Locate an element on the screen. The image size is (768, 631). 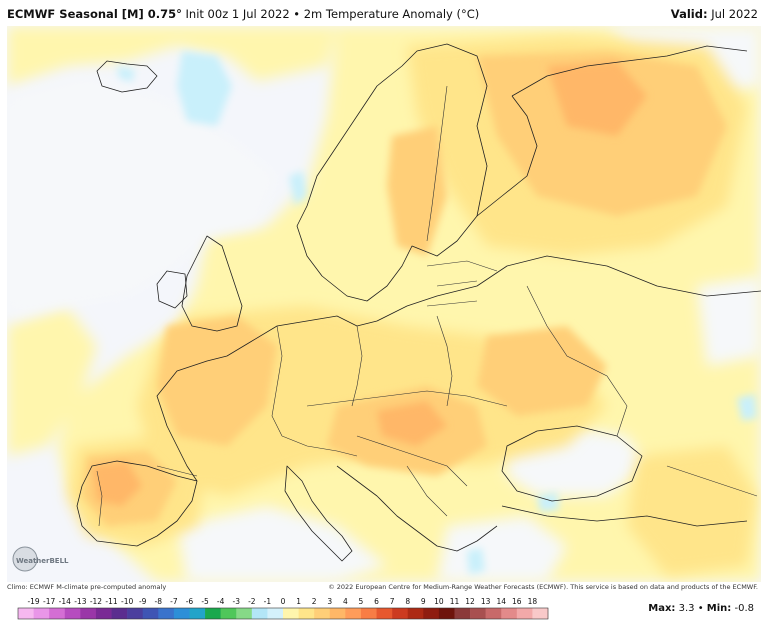
zero-region-mediterranean is located at coordinates (282, 544).